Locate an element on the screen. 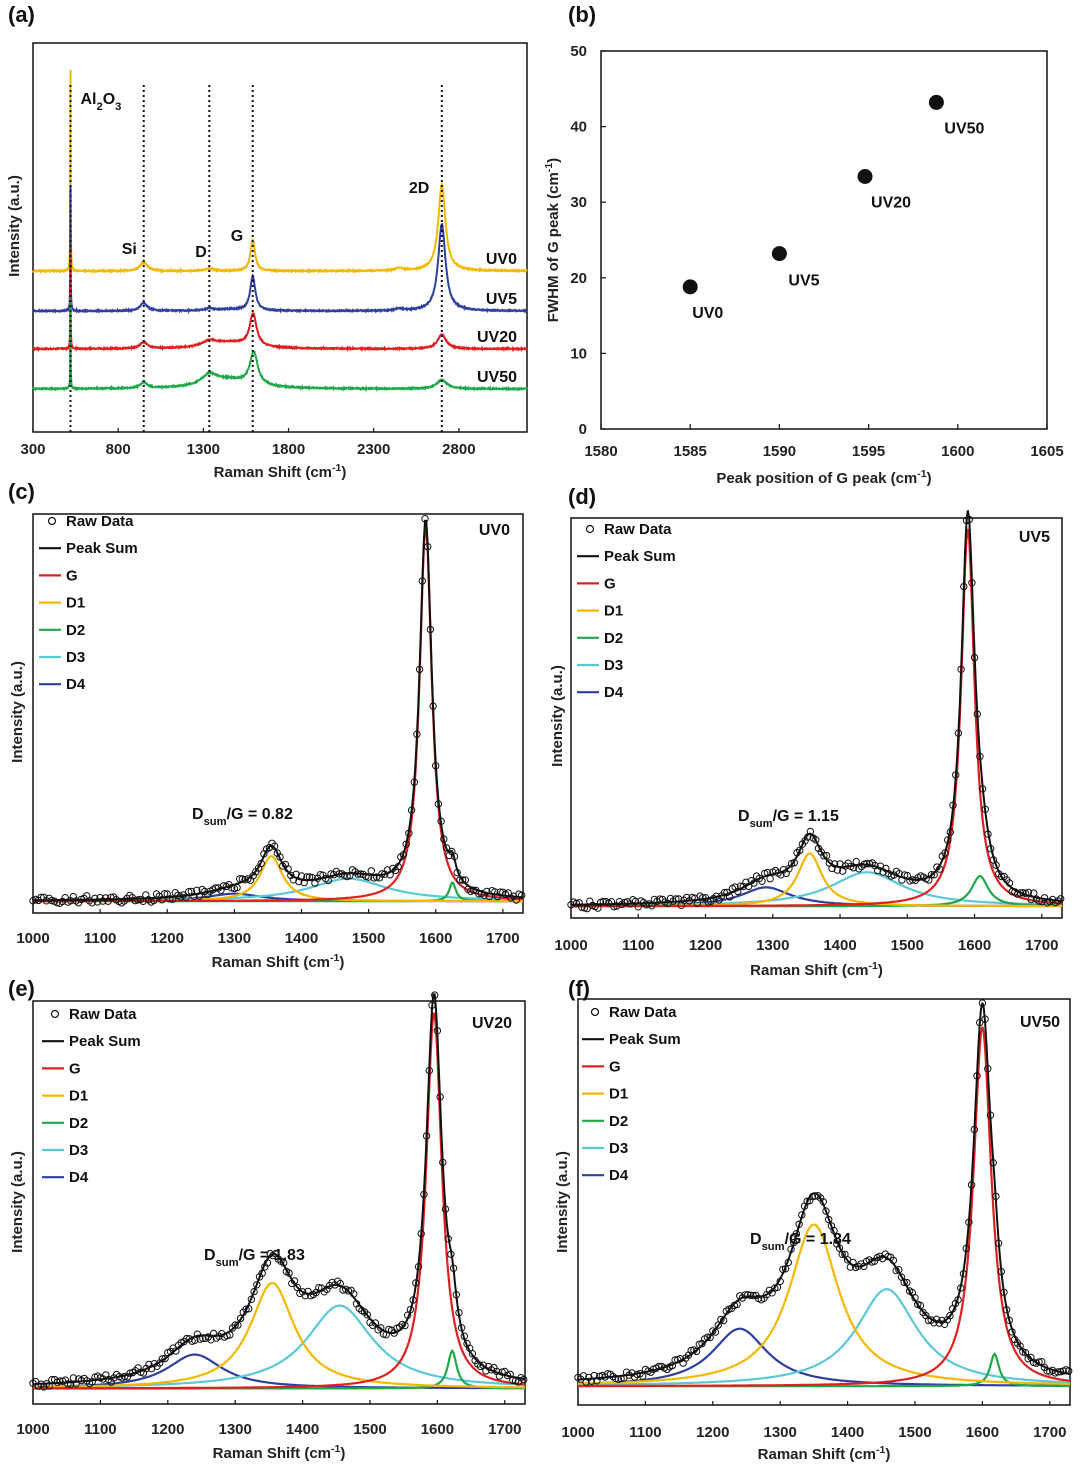  ratio-label-d-part: sum is located at coordinates (761, 824).